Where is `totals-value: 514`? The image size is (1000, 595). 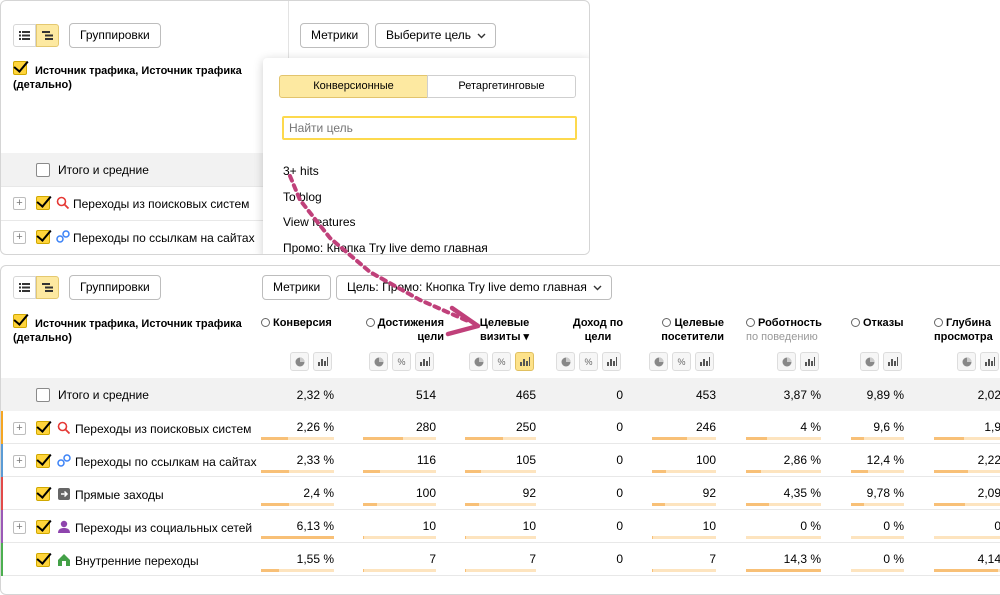
totals-value: 514 is located at coordinates (425, 395).